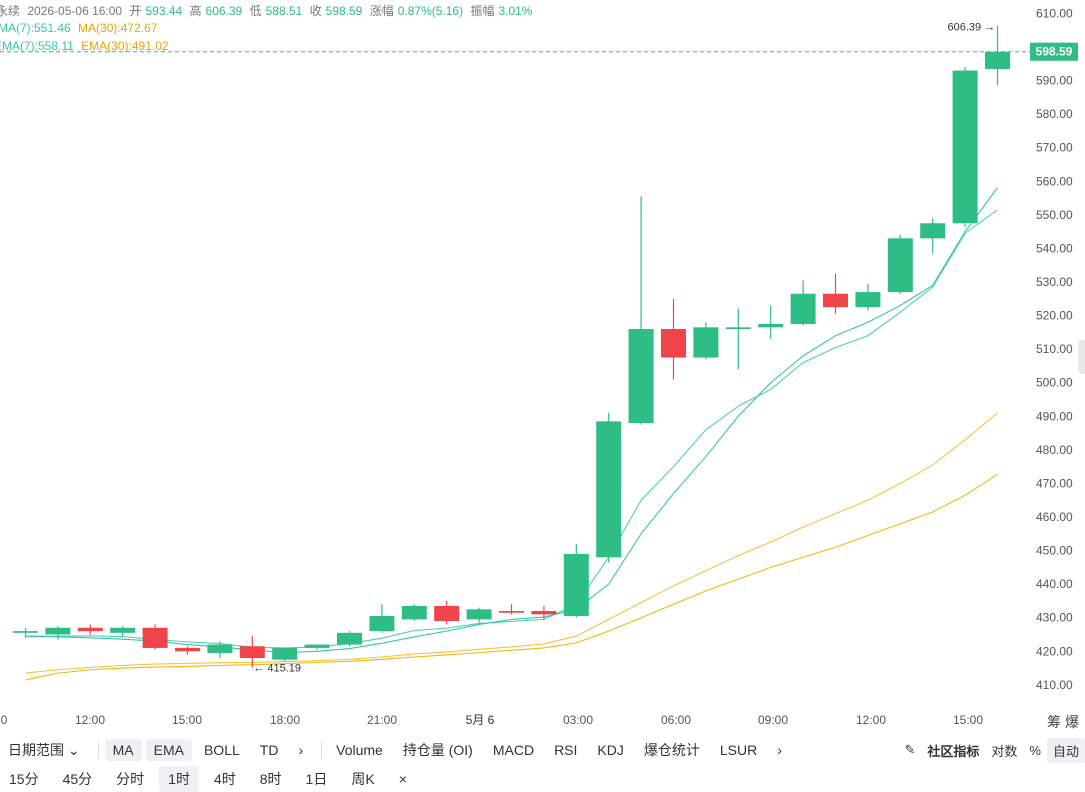 This screenshot has width=1085, height=792. What do you see at coordinates (1054, 215) in the screenshot?
I see `y-tick-label: 550.00` at bounding box center [1054, 215].